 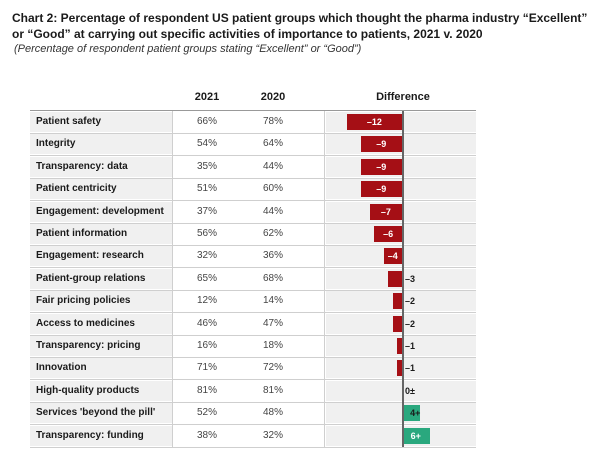 What do you see at coordinates (206, 166) in the screenshot?
I see `value-2021: 35%` at bounding box center [206, 166].